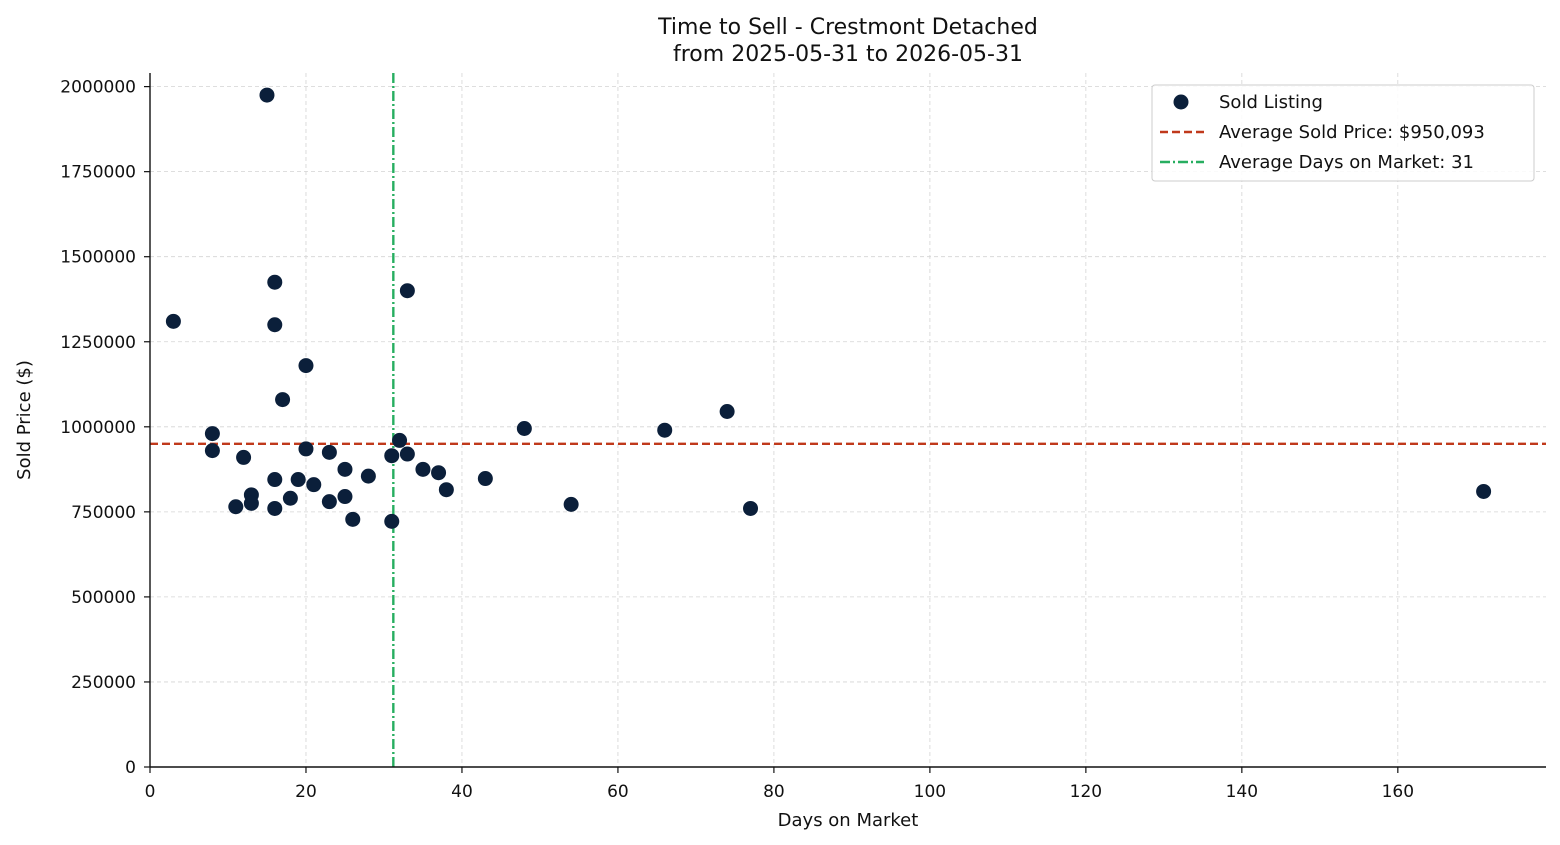  I want to click on chart-subtitle: from 2025-05-31 to 2026-05-31, so click(848, 54).